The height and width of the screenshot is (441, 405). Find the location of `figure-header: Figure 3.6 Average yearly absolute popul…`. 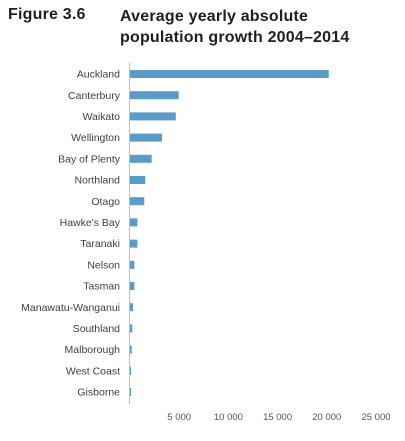

figure-header: Figure 3.6 Average yearly absolute popul… is located at coordinates (203, 28).